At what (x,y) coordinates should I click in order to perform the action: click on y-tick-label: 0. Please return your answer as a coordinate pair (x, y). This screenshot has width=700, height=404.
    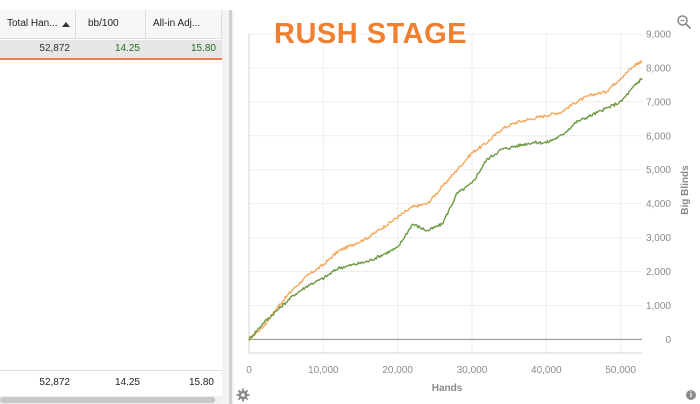
    Looking at the image, I should click on (668, 340).